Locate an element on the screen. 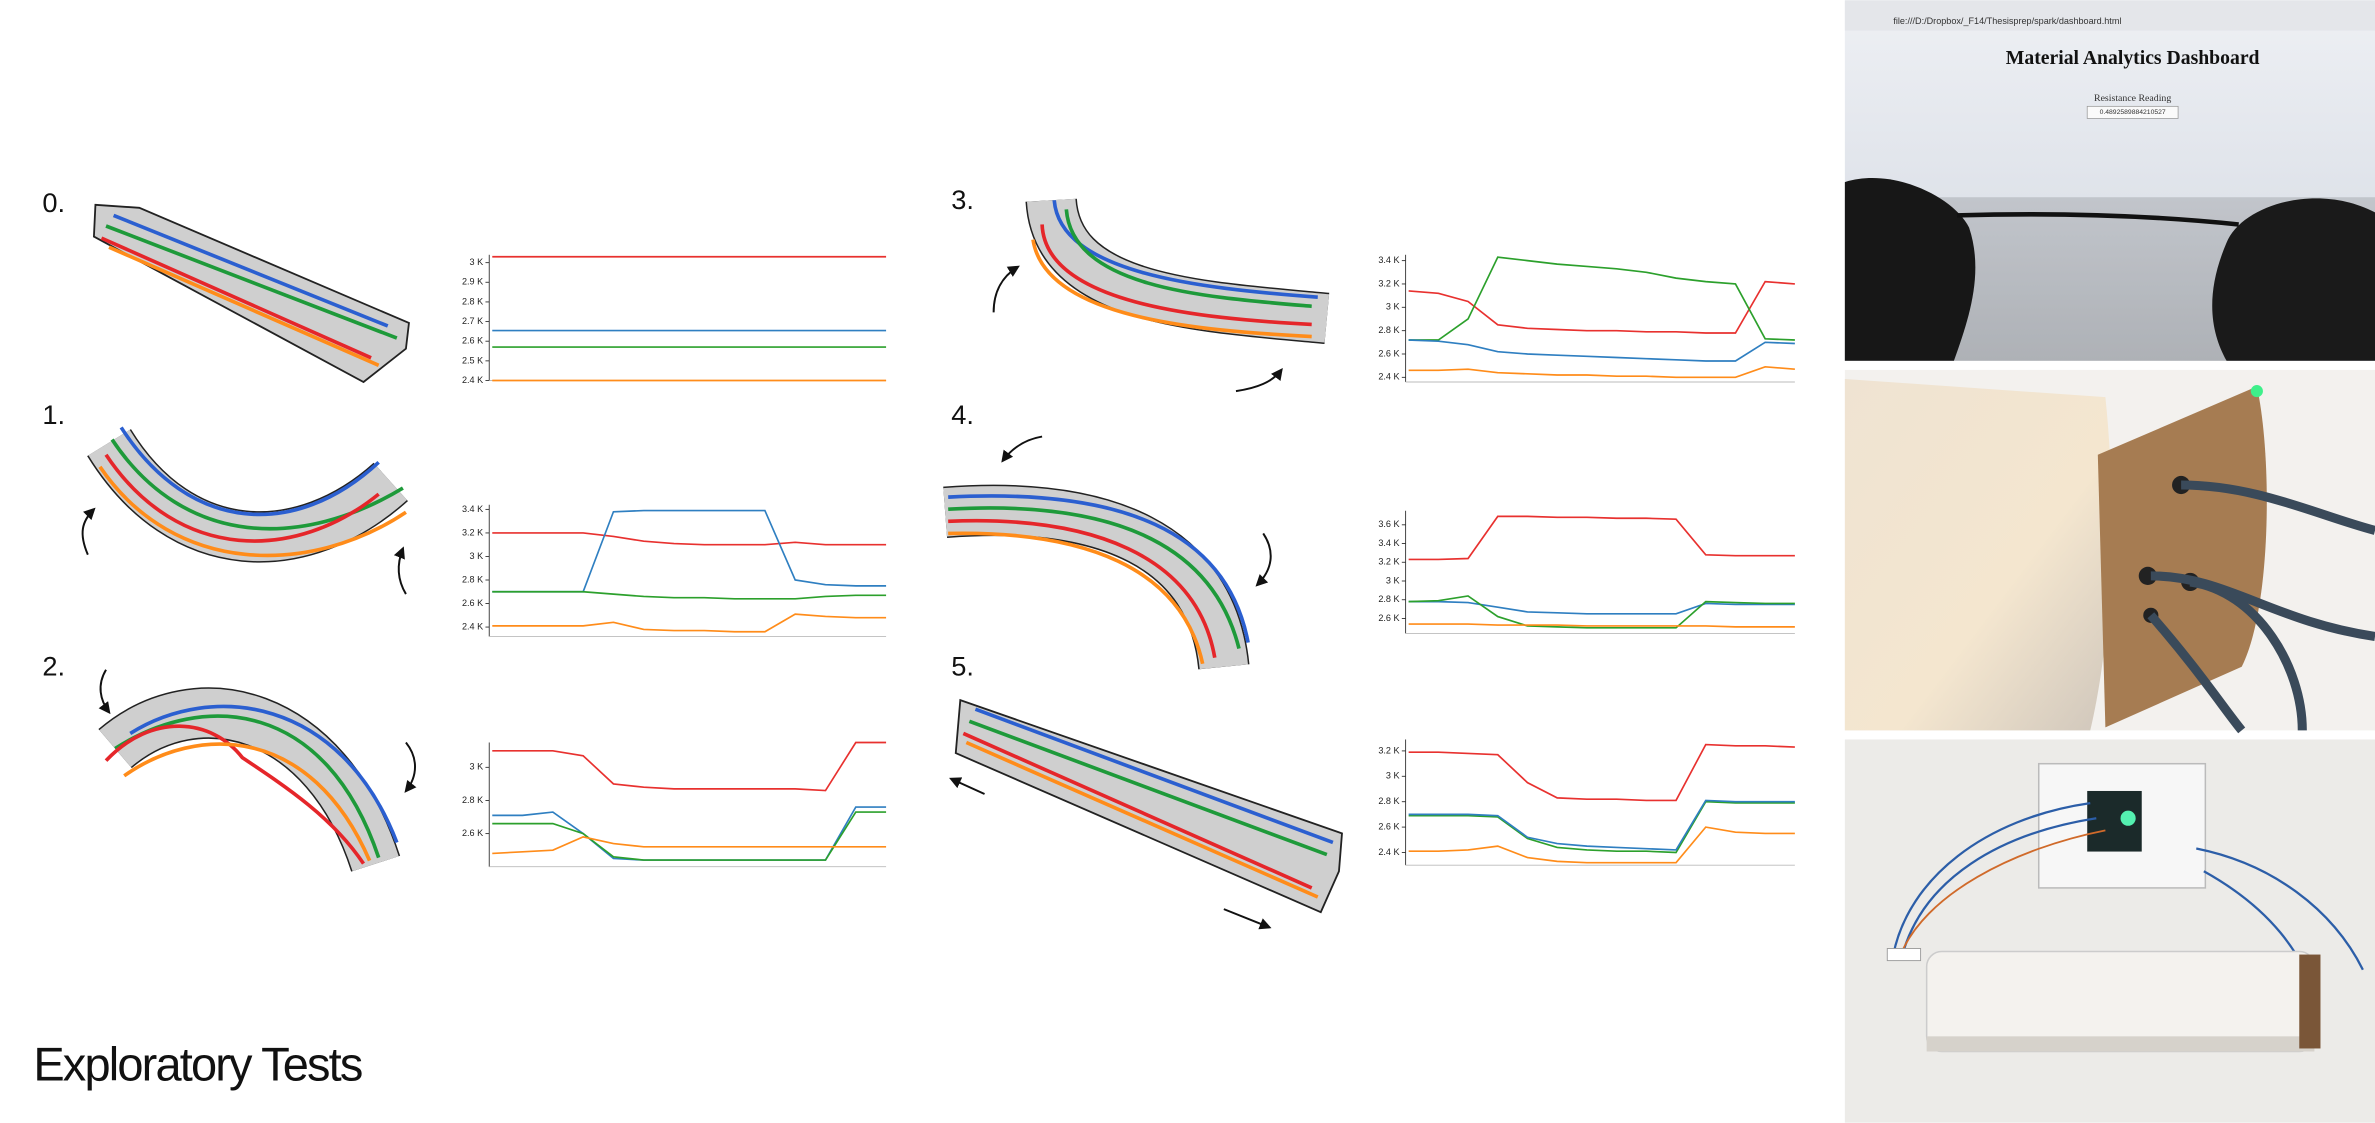  line-chart: 0. 3 K 2.9 K 2.8 K 2.7 K 2.6 K 2.5 K 2.4 K is located at coordinates (464, 286).